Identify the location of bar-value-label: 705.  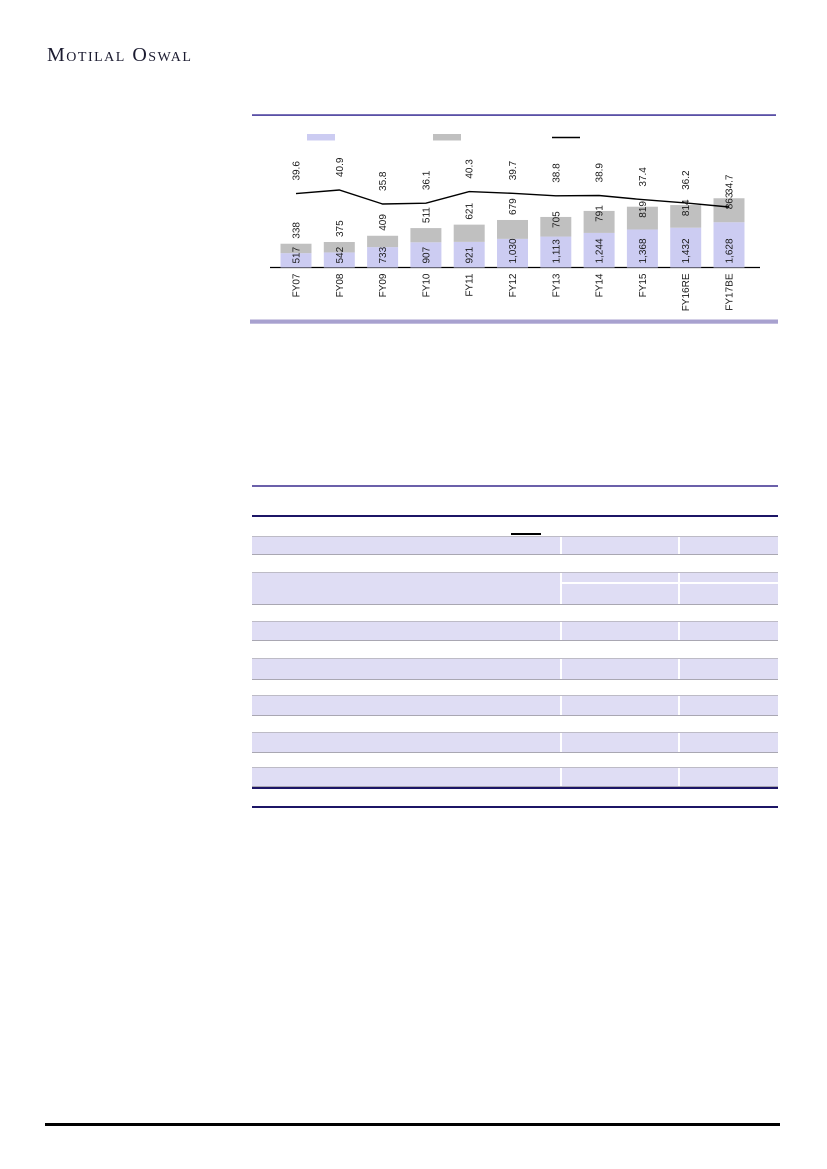
(556, 219).